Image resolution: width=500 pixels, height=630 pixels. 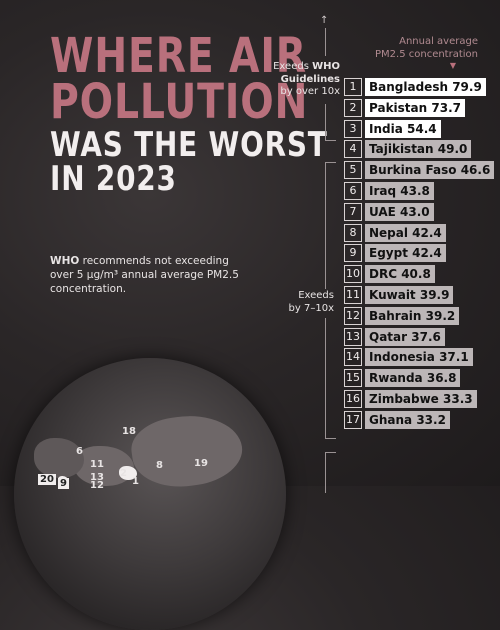 I want to click on rank-label: Burkina Faso 46.6, so click(x=429, y=170).